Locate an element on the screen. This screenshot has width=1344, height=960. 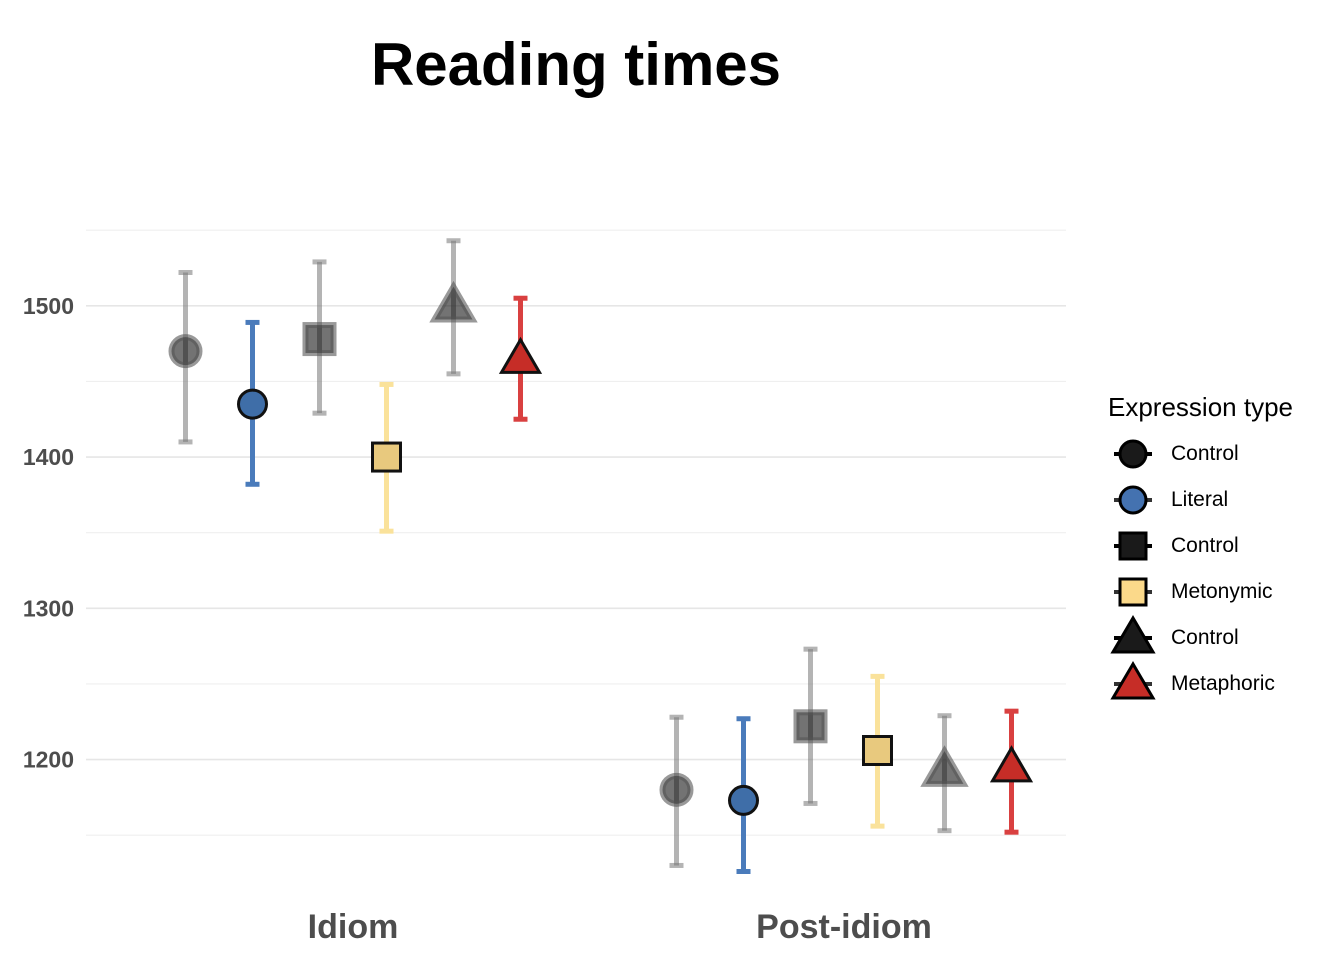
chart-title: Reading times is located at coordinates (576, 64).